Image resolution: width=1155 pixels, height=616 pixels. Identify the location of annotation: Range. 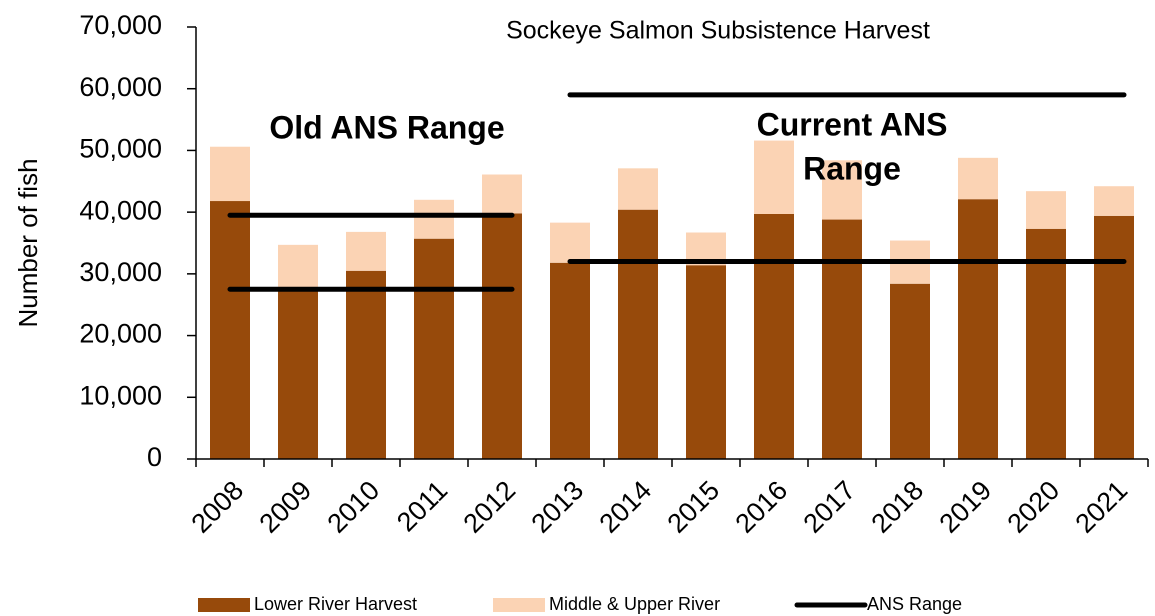
(852, 168).